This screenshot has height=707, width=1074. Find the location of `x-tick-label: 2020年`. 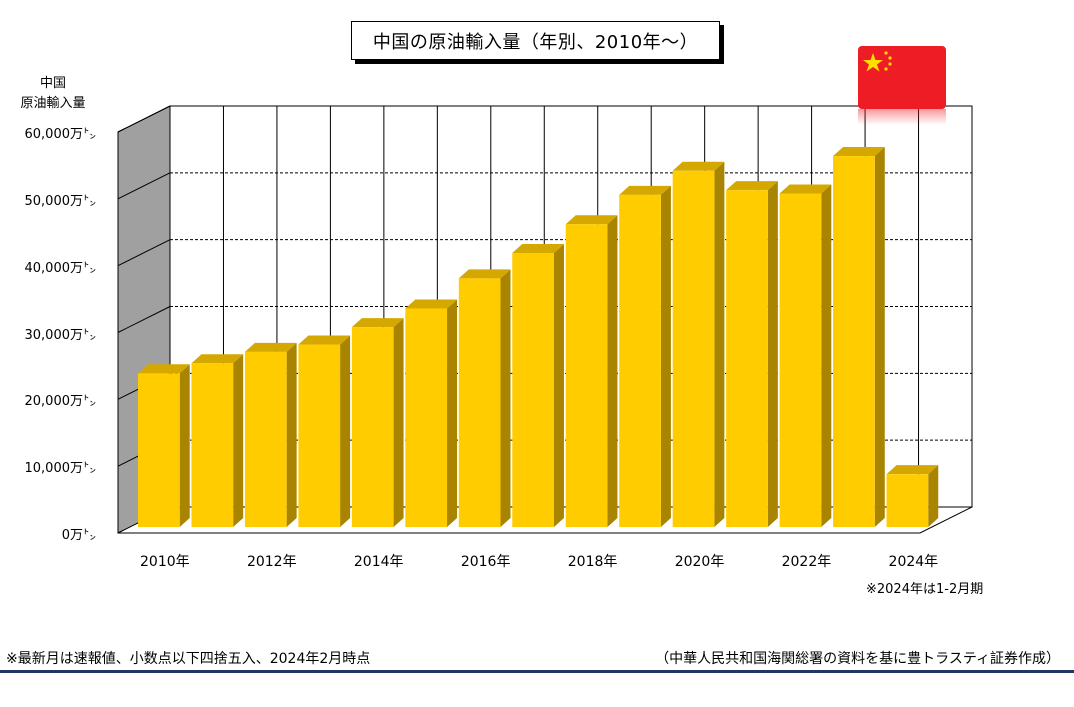

x-tick-label: 2020年 is located at coordinates (699, 562).